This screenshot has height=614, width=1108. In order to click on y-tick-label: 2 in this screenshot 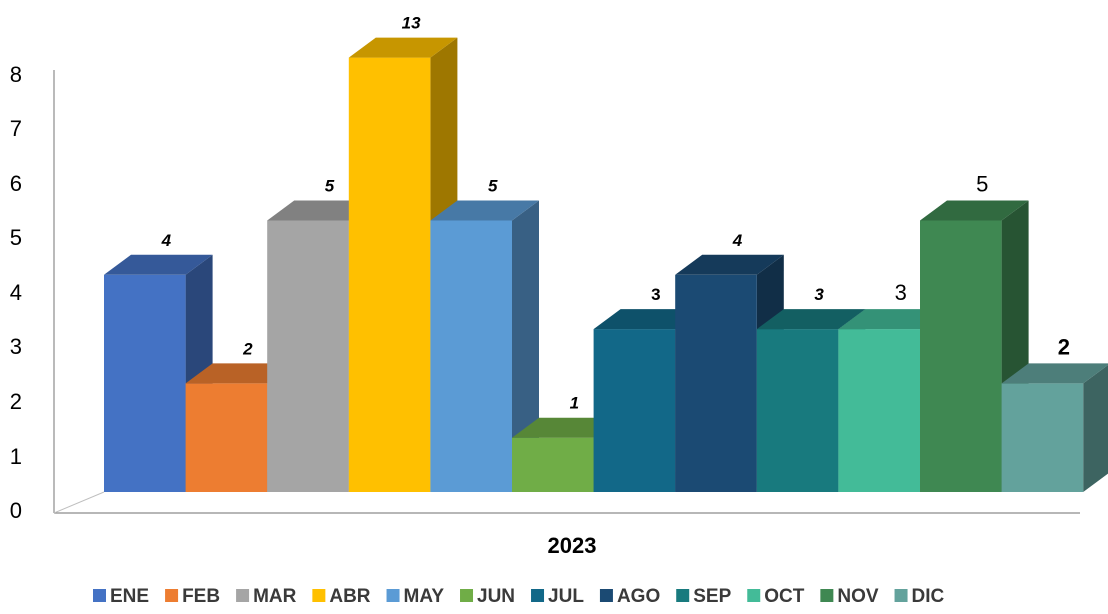, I will do `click(16, 401)`.